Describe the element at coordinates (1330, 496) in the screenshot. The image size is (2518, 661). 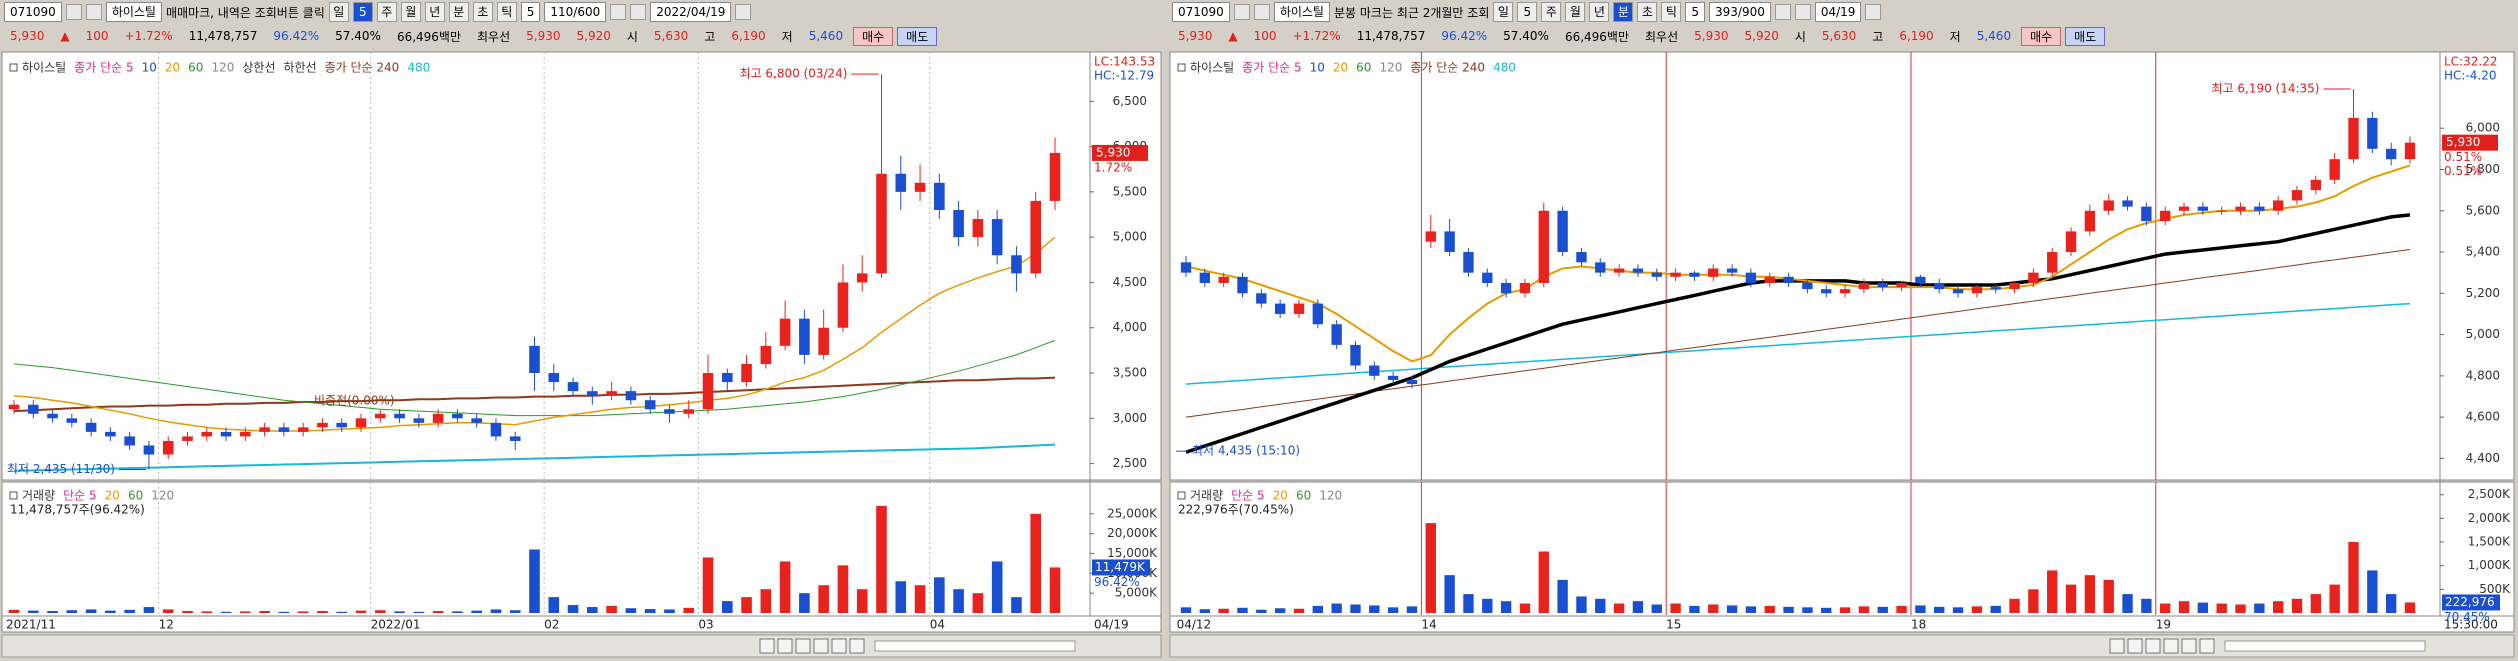
I see `legend-item: 120` at that location.